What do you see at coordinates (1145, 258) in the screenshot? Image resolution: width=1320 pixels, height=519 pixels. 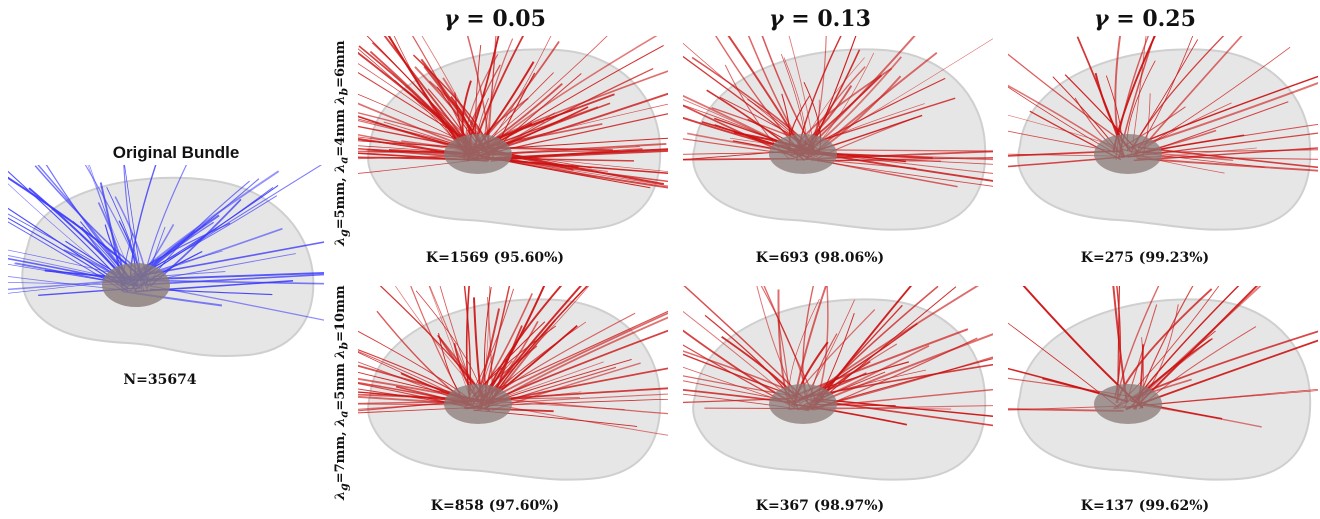 I see `caption-r1-c3: K=275 (99.23%)` at bounding box center [1145, 258].